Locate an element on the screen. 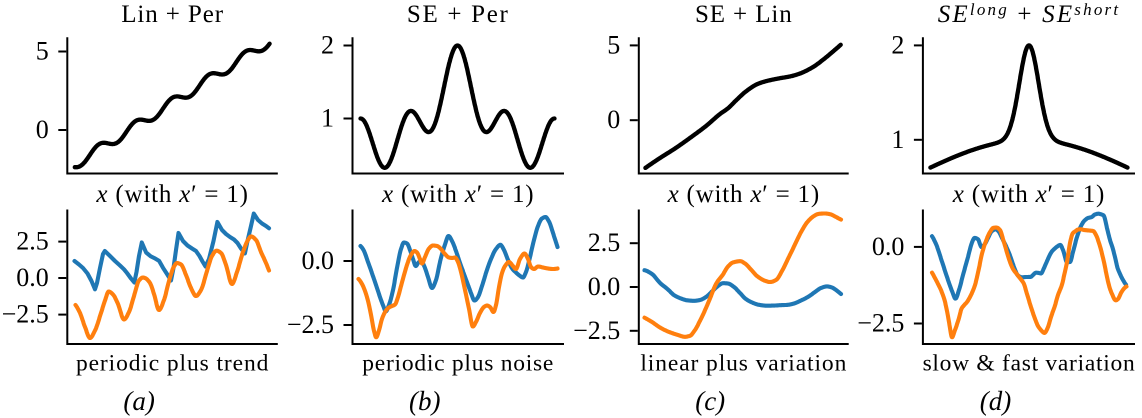 The height and width of the screenshot is (418, 1142). svg-text: SElong + SEshort is located at coordinates (1029, 14).